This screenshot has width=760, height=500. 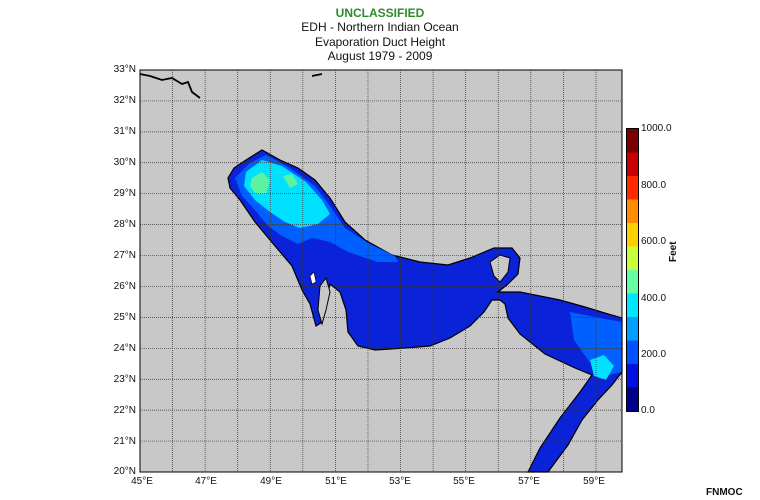 I want to click on colorbar-tick: 400.0, so click(x=654, y=298).